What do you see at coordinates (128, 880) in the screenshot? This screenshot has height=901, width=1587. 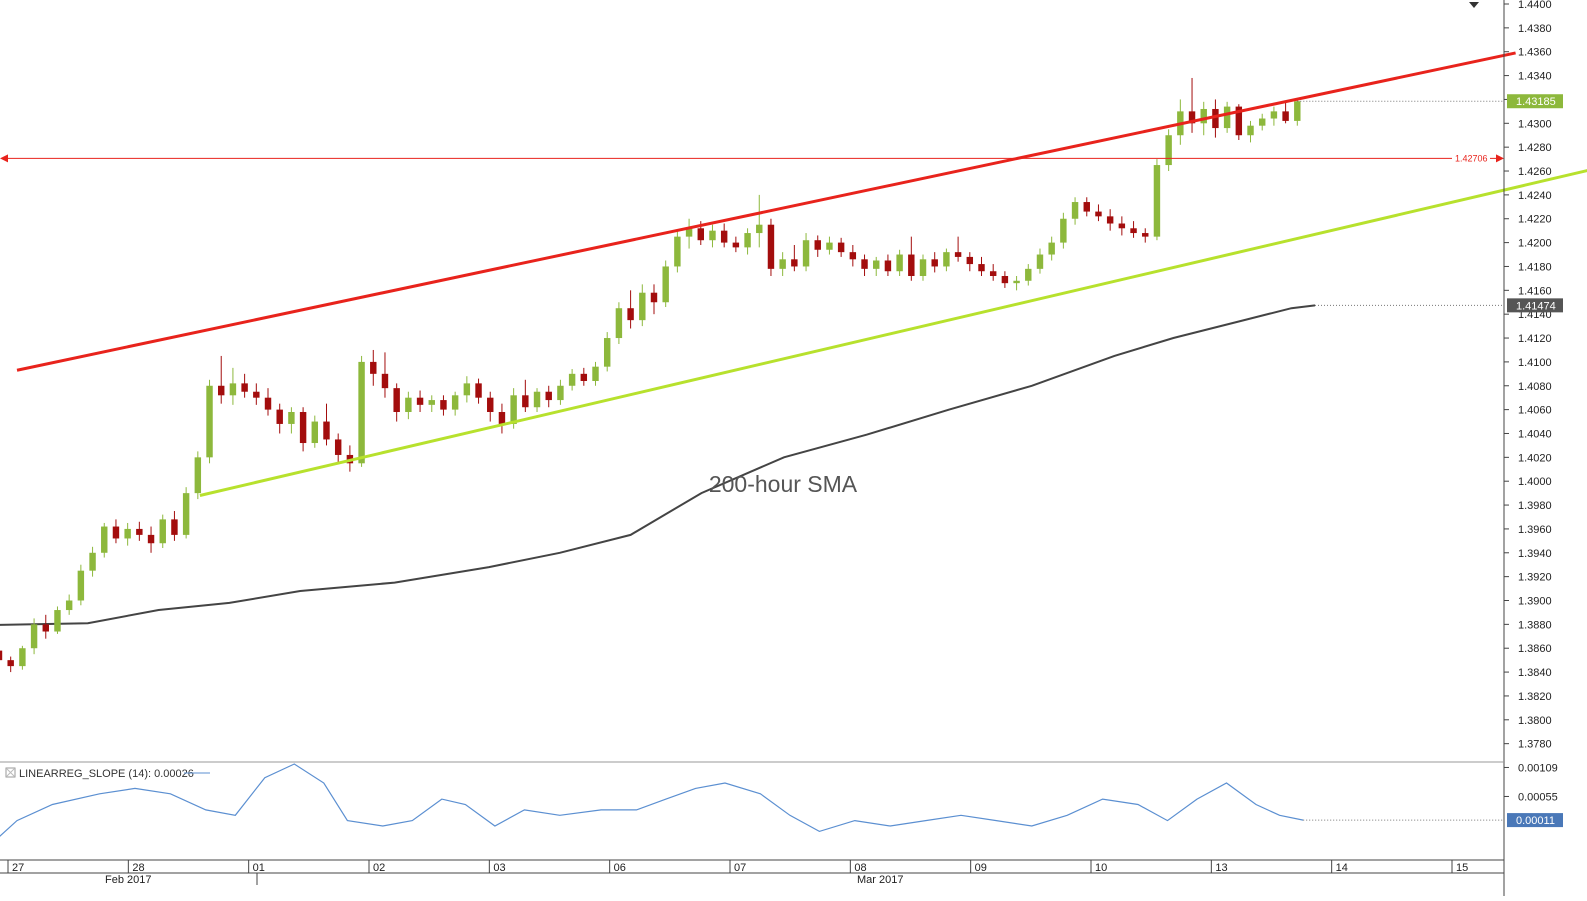 I see `month-label-feb: Feb 2017` at bounding box center [128, 880].